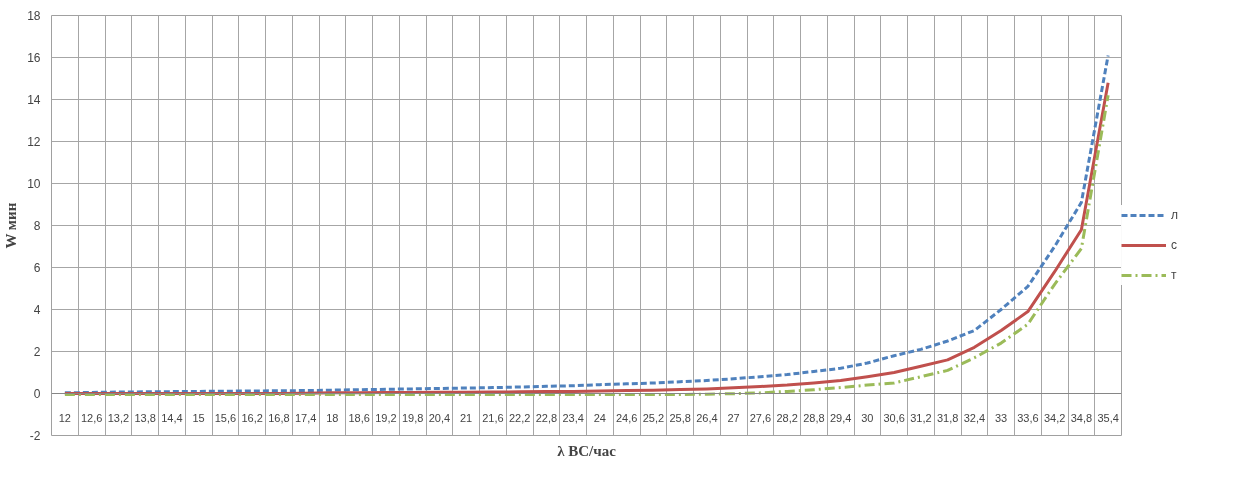  Describe the element at coordinates (707, 417) in the screenshot. I see `x-tick-label: 26,4` at that location.